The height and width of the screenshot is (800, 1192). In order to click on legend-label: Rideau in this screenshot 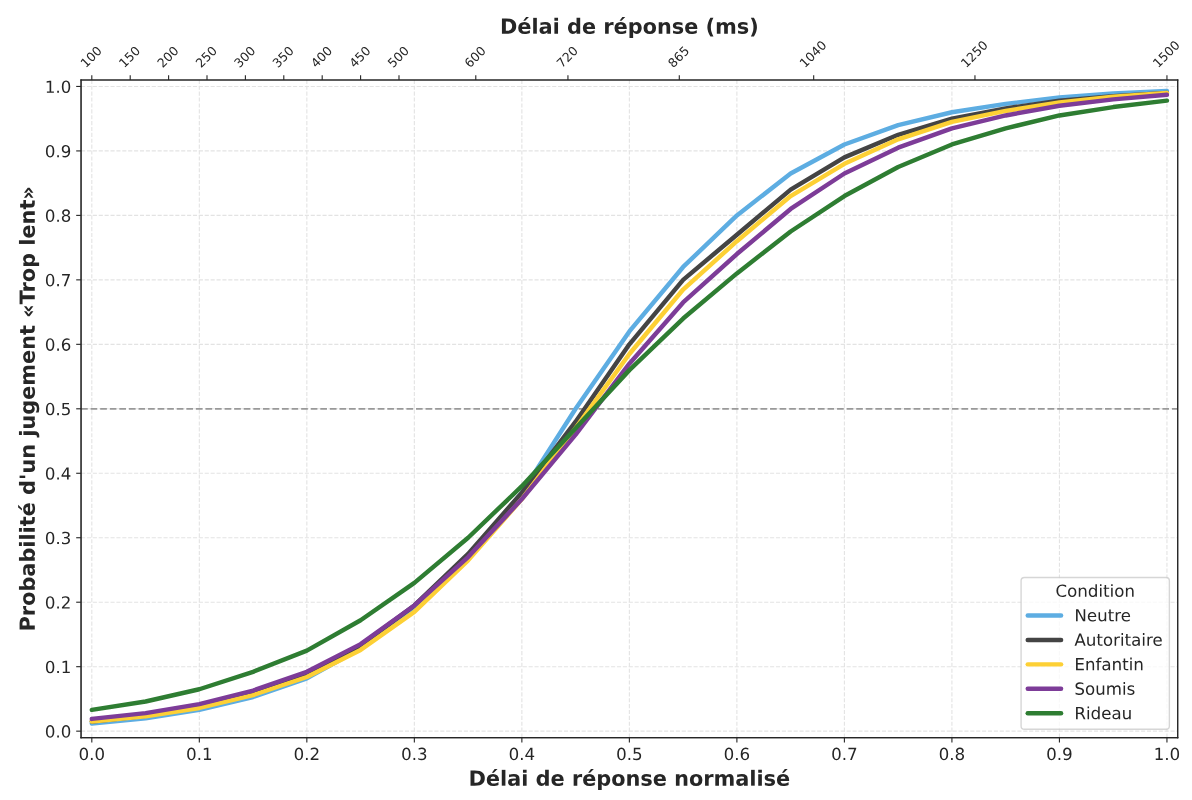, I will do `click(1103, 713)`.